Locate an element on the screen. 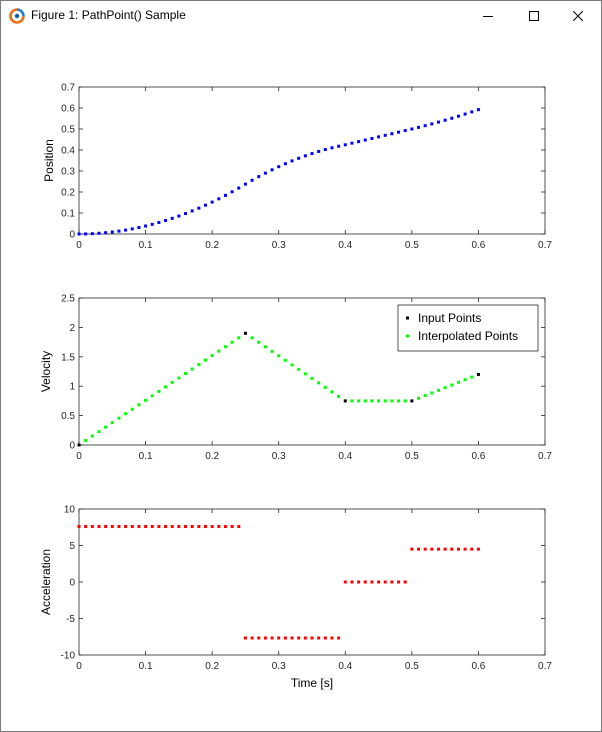 The height and width of the screenshot is (732, 602). legend-marker is located at coordinates (407, 336).